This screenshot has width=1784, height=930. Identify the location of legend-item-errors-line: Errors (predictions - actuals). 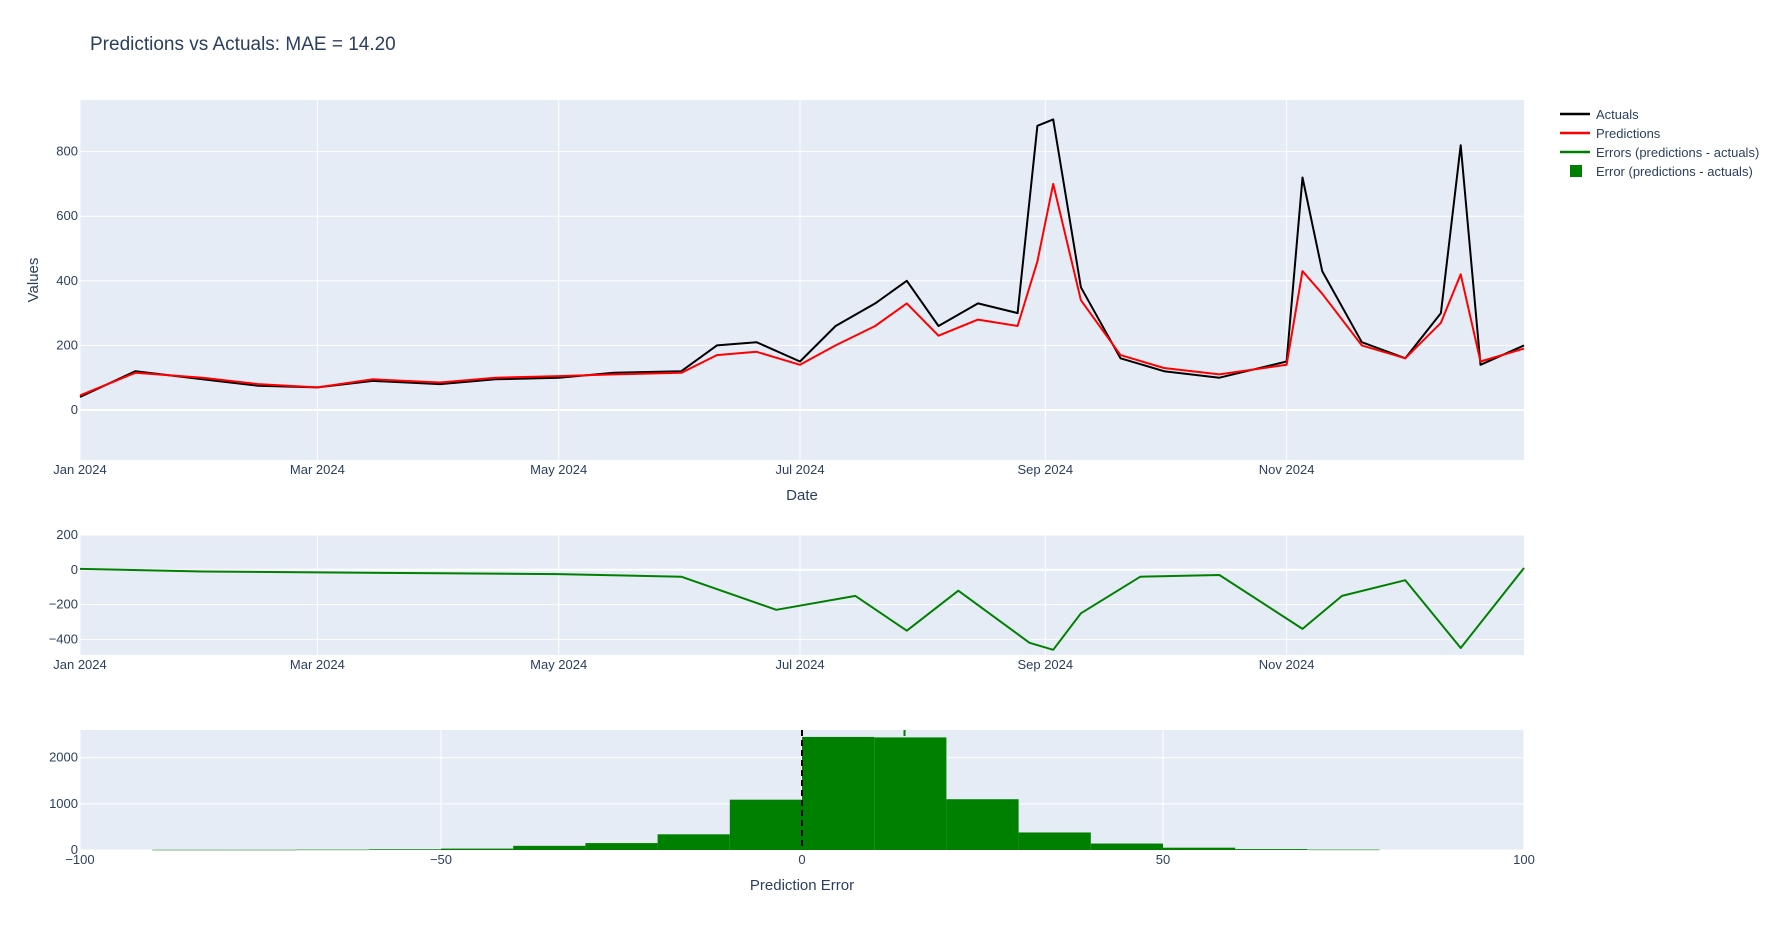
(1659, 152).